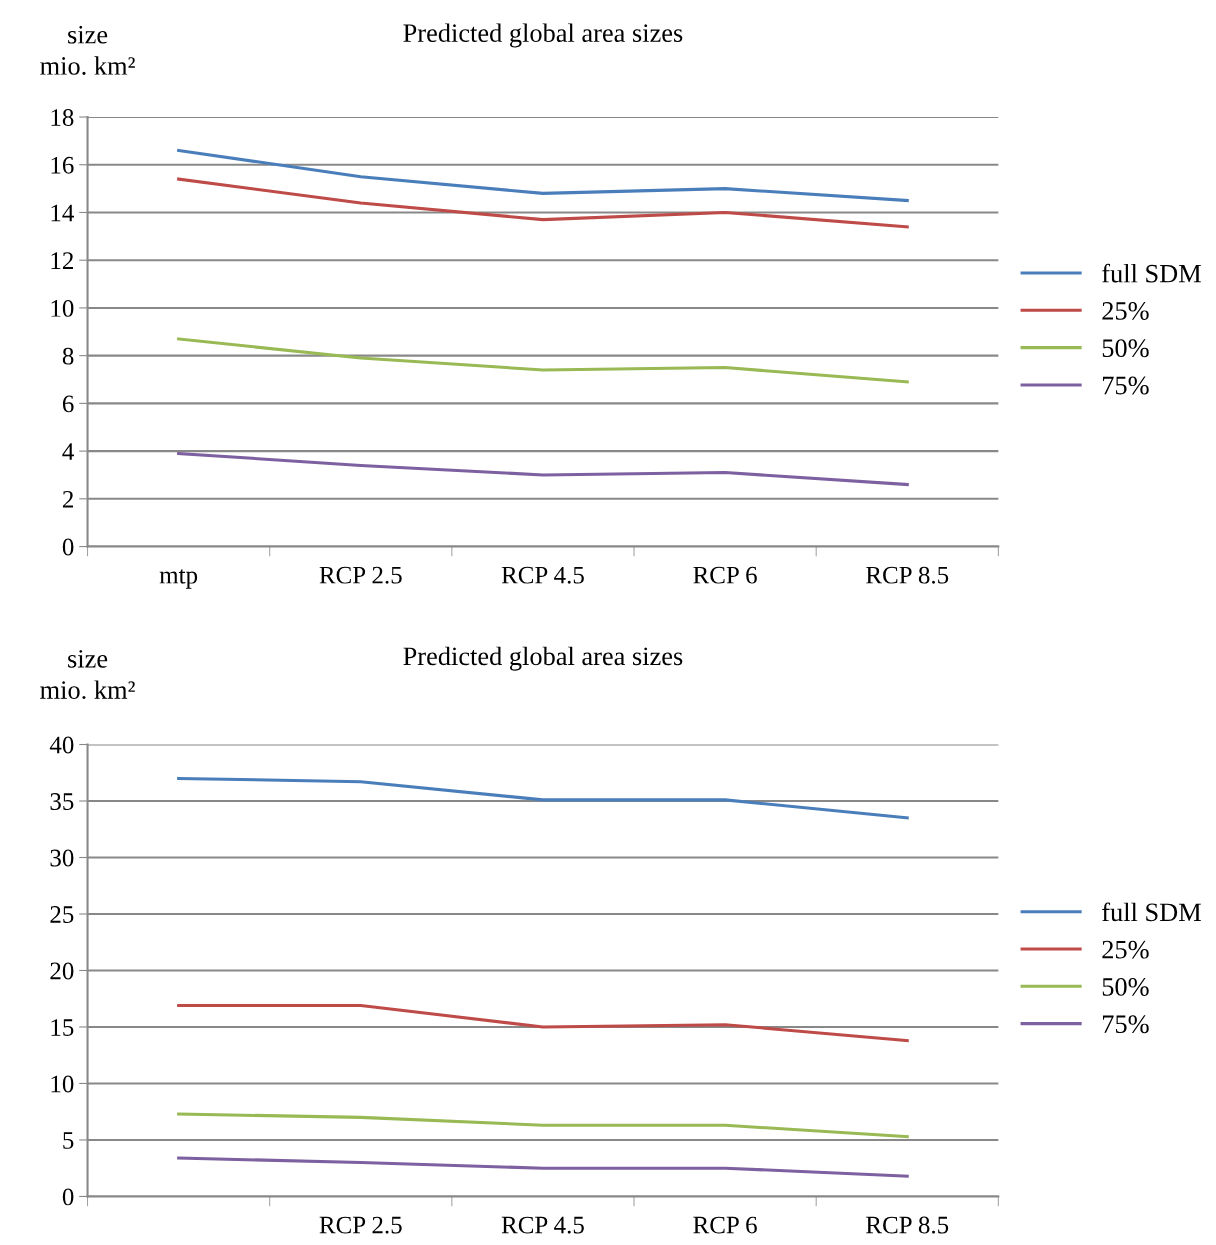 The image size is (1216, 1245). What do you see at coordinates (62, 117) in the screenshot?
I see `y-tick-label: 18` at bounding box center [62, 117].